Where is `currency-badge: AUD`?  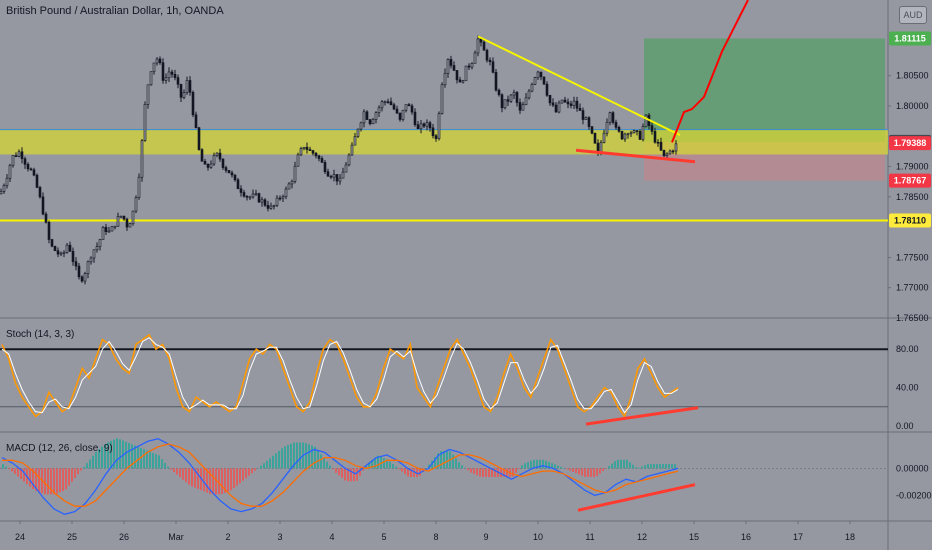
currency-badge: AUD is located at coordinates (913, 15).